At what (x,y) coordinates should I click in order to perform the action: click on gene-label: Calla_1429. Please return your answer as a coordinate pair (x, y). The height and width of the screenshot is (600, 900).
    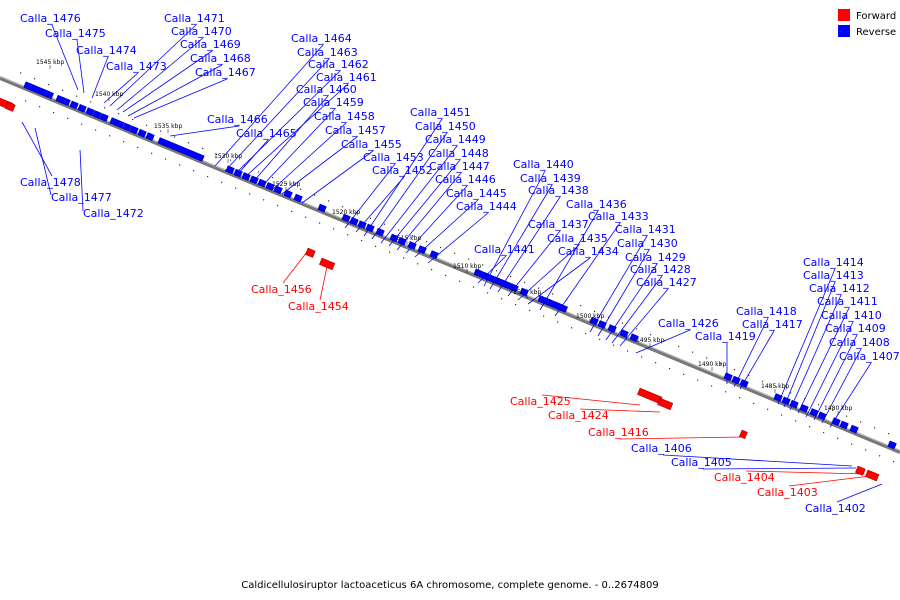
    Looking at the image, I should click on (655, 257).